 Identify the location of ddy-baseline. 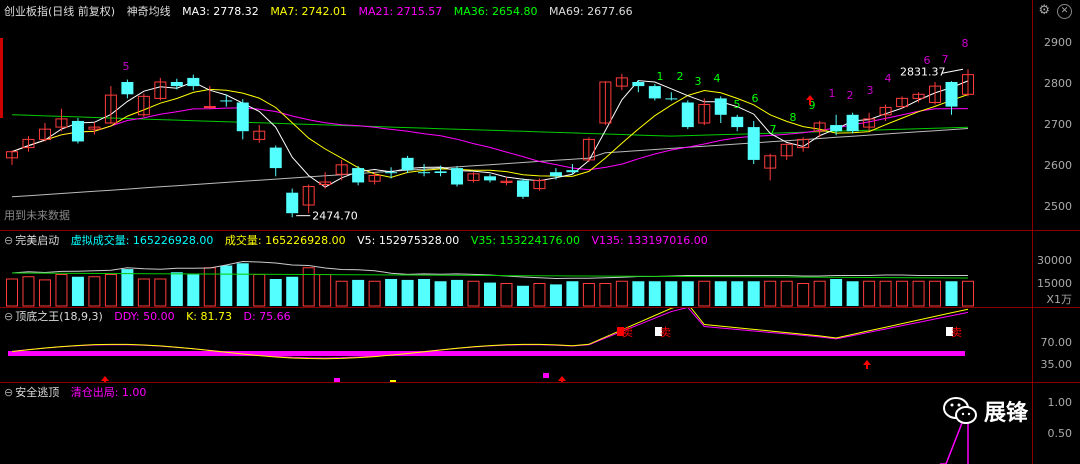
(486, 353).